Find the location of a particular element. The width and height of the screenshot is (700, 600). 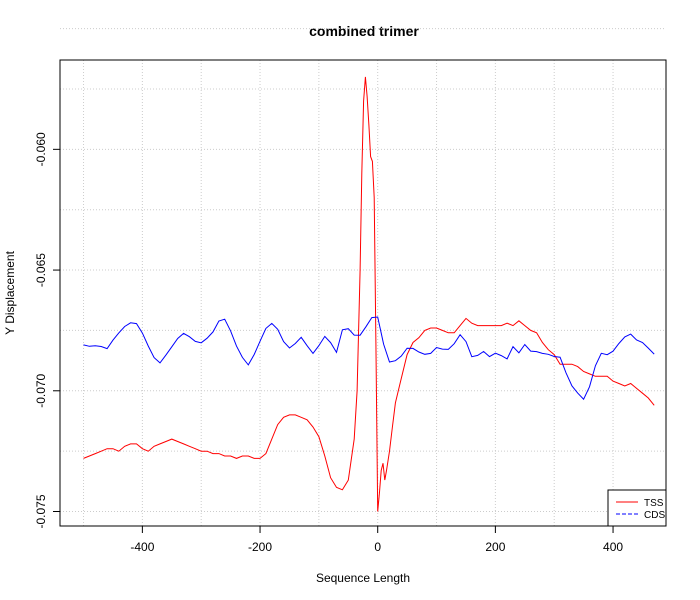

y-tick-label: -0.065 is located at coordinates (41, 270).